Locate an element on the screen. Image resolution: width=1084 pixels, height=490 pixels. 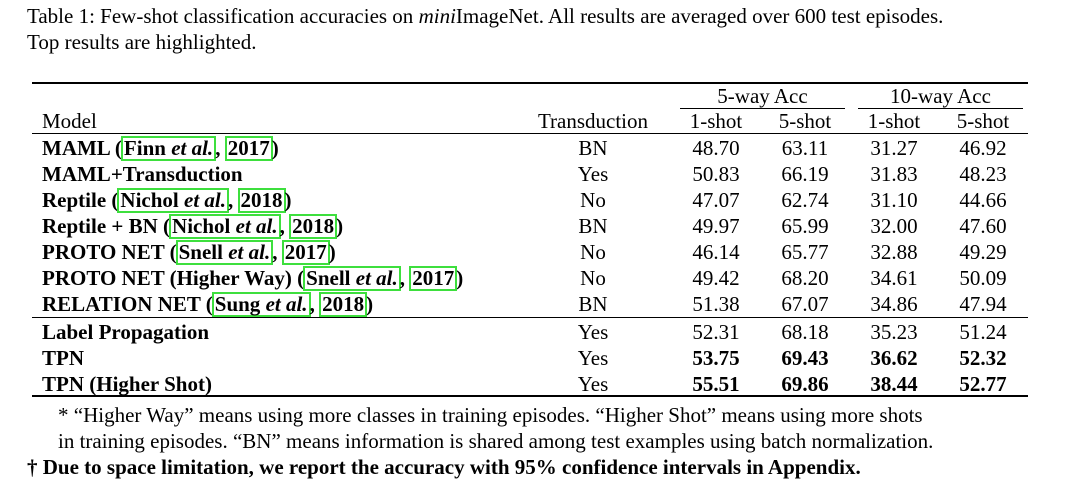
model-cell: TPN is located at coordinates (63, 358).